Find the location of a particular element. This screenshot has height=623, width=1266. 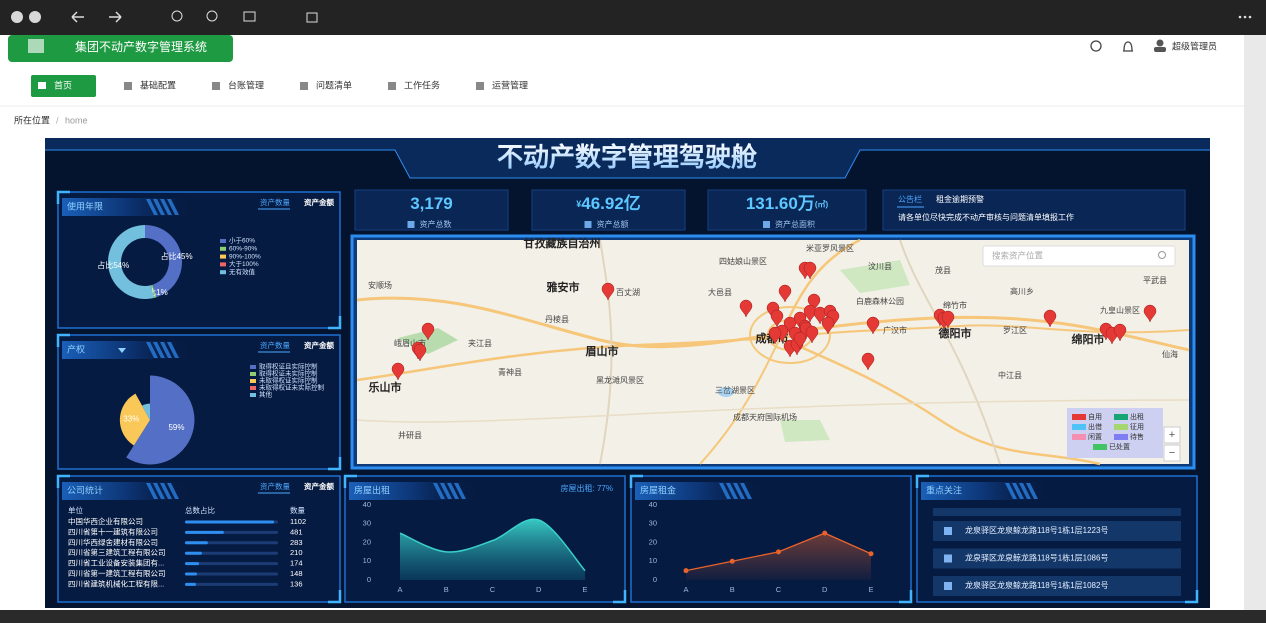

nav-item: 问题清单 is located at coordinates (334, 84).